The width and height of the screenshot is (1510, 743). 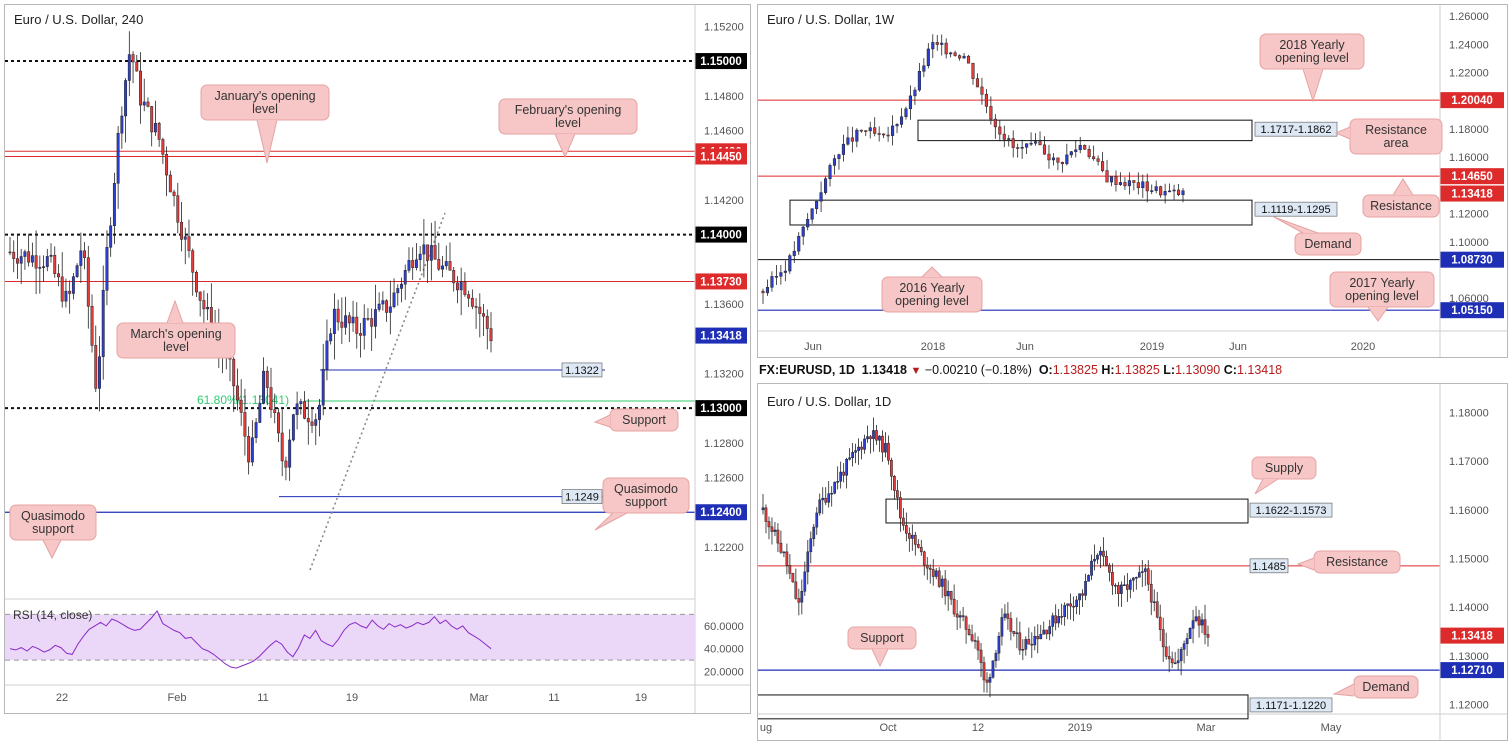 I want to click on chart-title: Euro / U.S. Dollar, 1D, so click(x=829, y=401).